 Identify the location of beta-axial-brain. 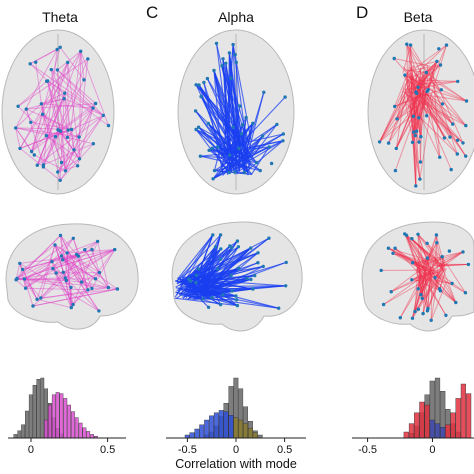
(420, 112).